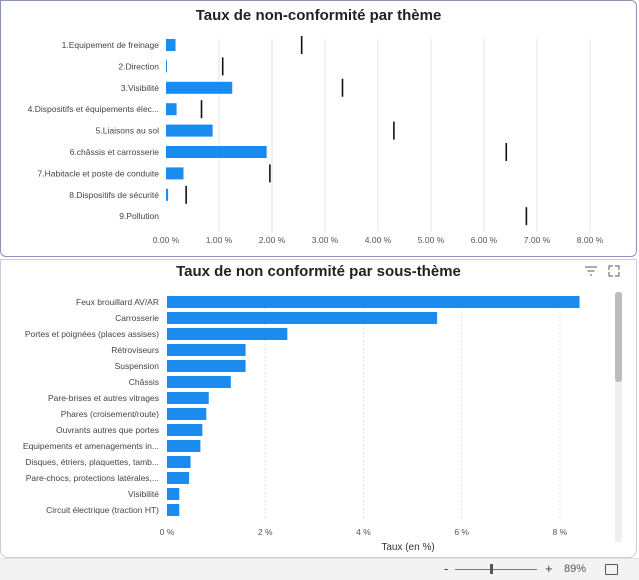 The width and height of the screenshot is (639, 580). What do you see at coordinates (614, 271) in the screenshot?
I see `expand-icon` at bounding box center [614, 271].